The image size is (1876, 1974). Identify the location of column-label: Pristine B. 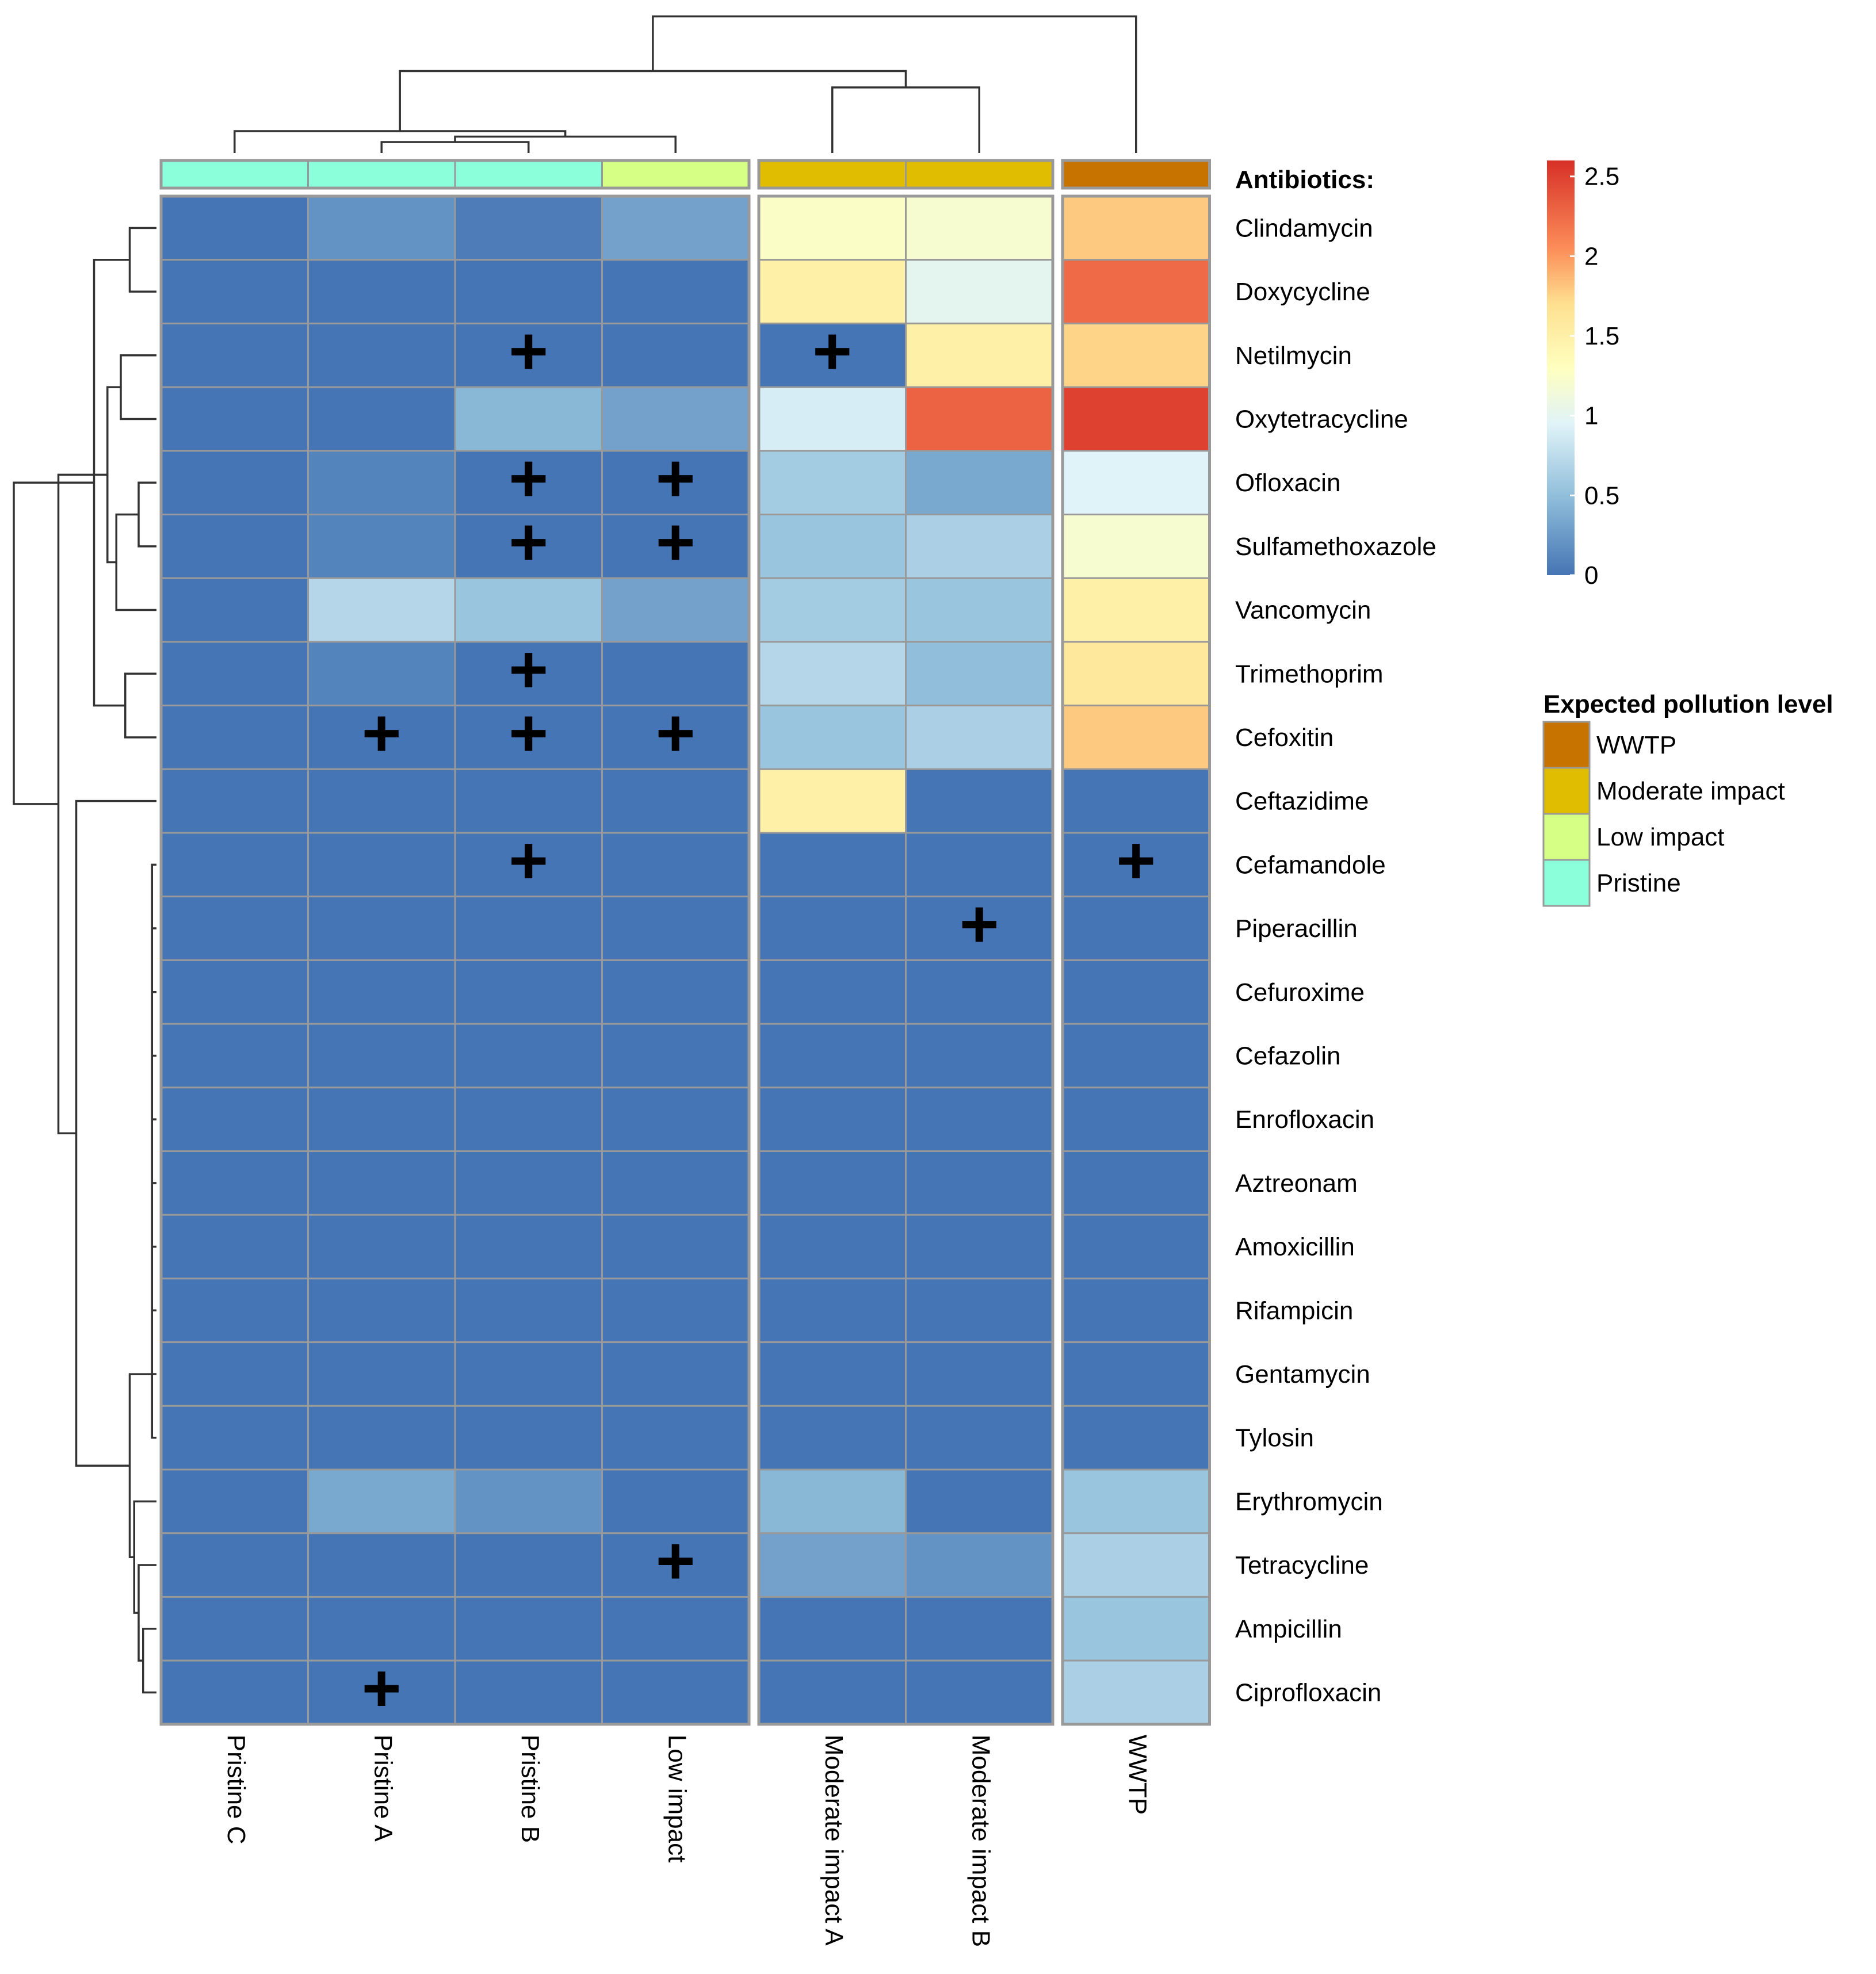
(530, 1789).